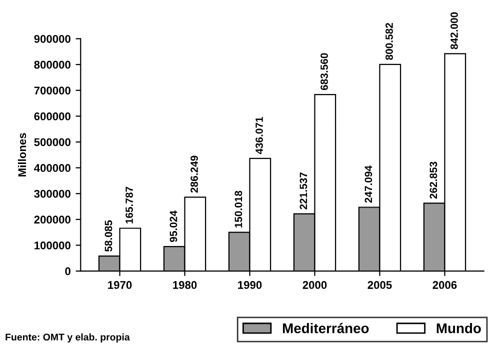 The image size is (504, 352). What do you see at coordinates (434, 180) in the screenshot?
I see `data-label: 262.853` at bounding box center [434, 180].